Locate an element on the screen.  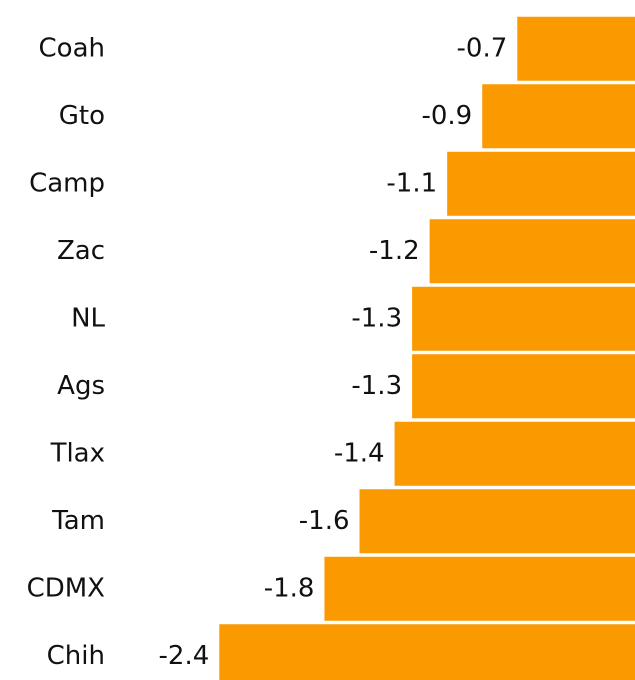
category-label: Chih is located at coordinates (76, 656).